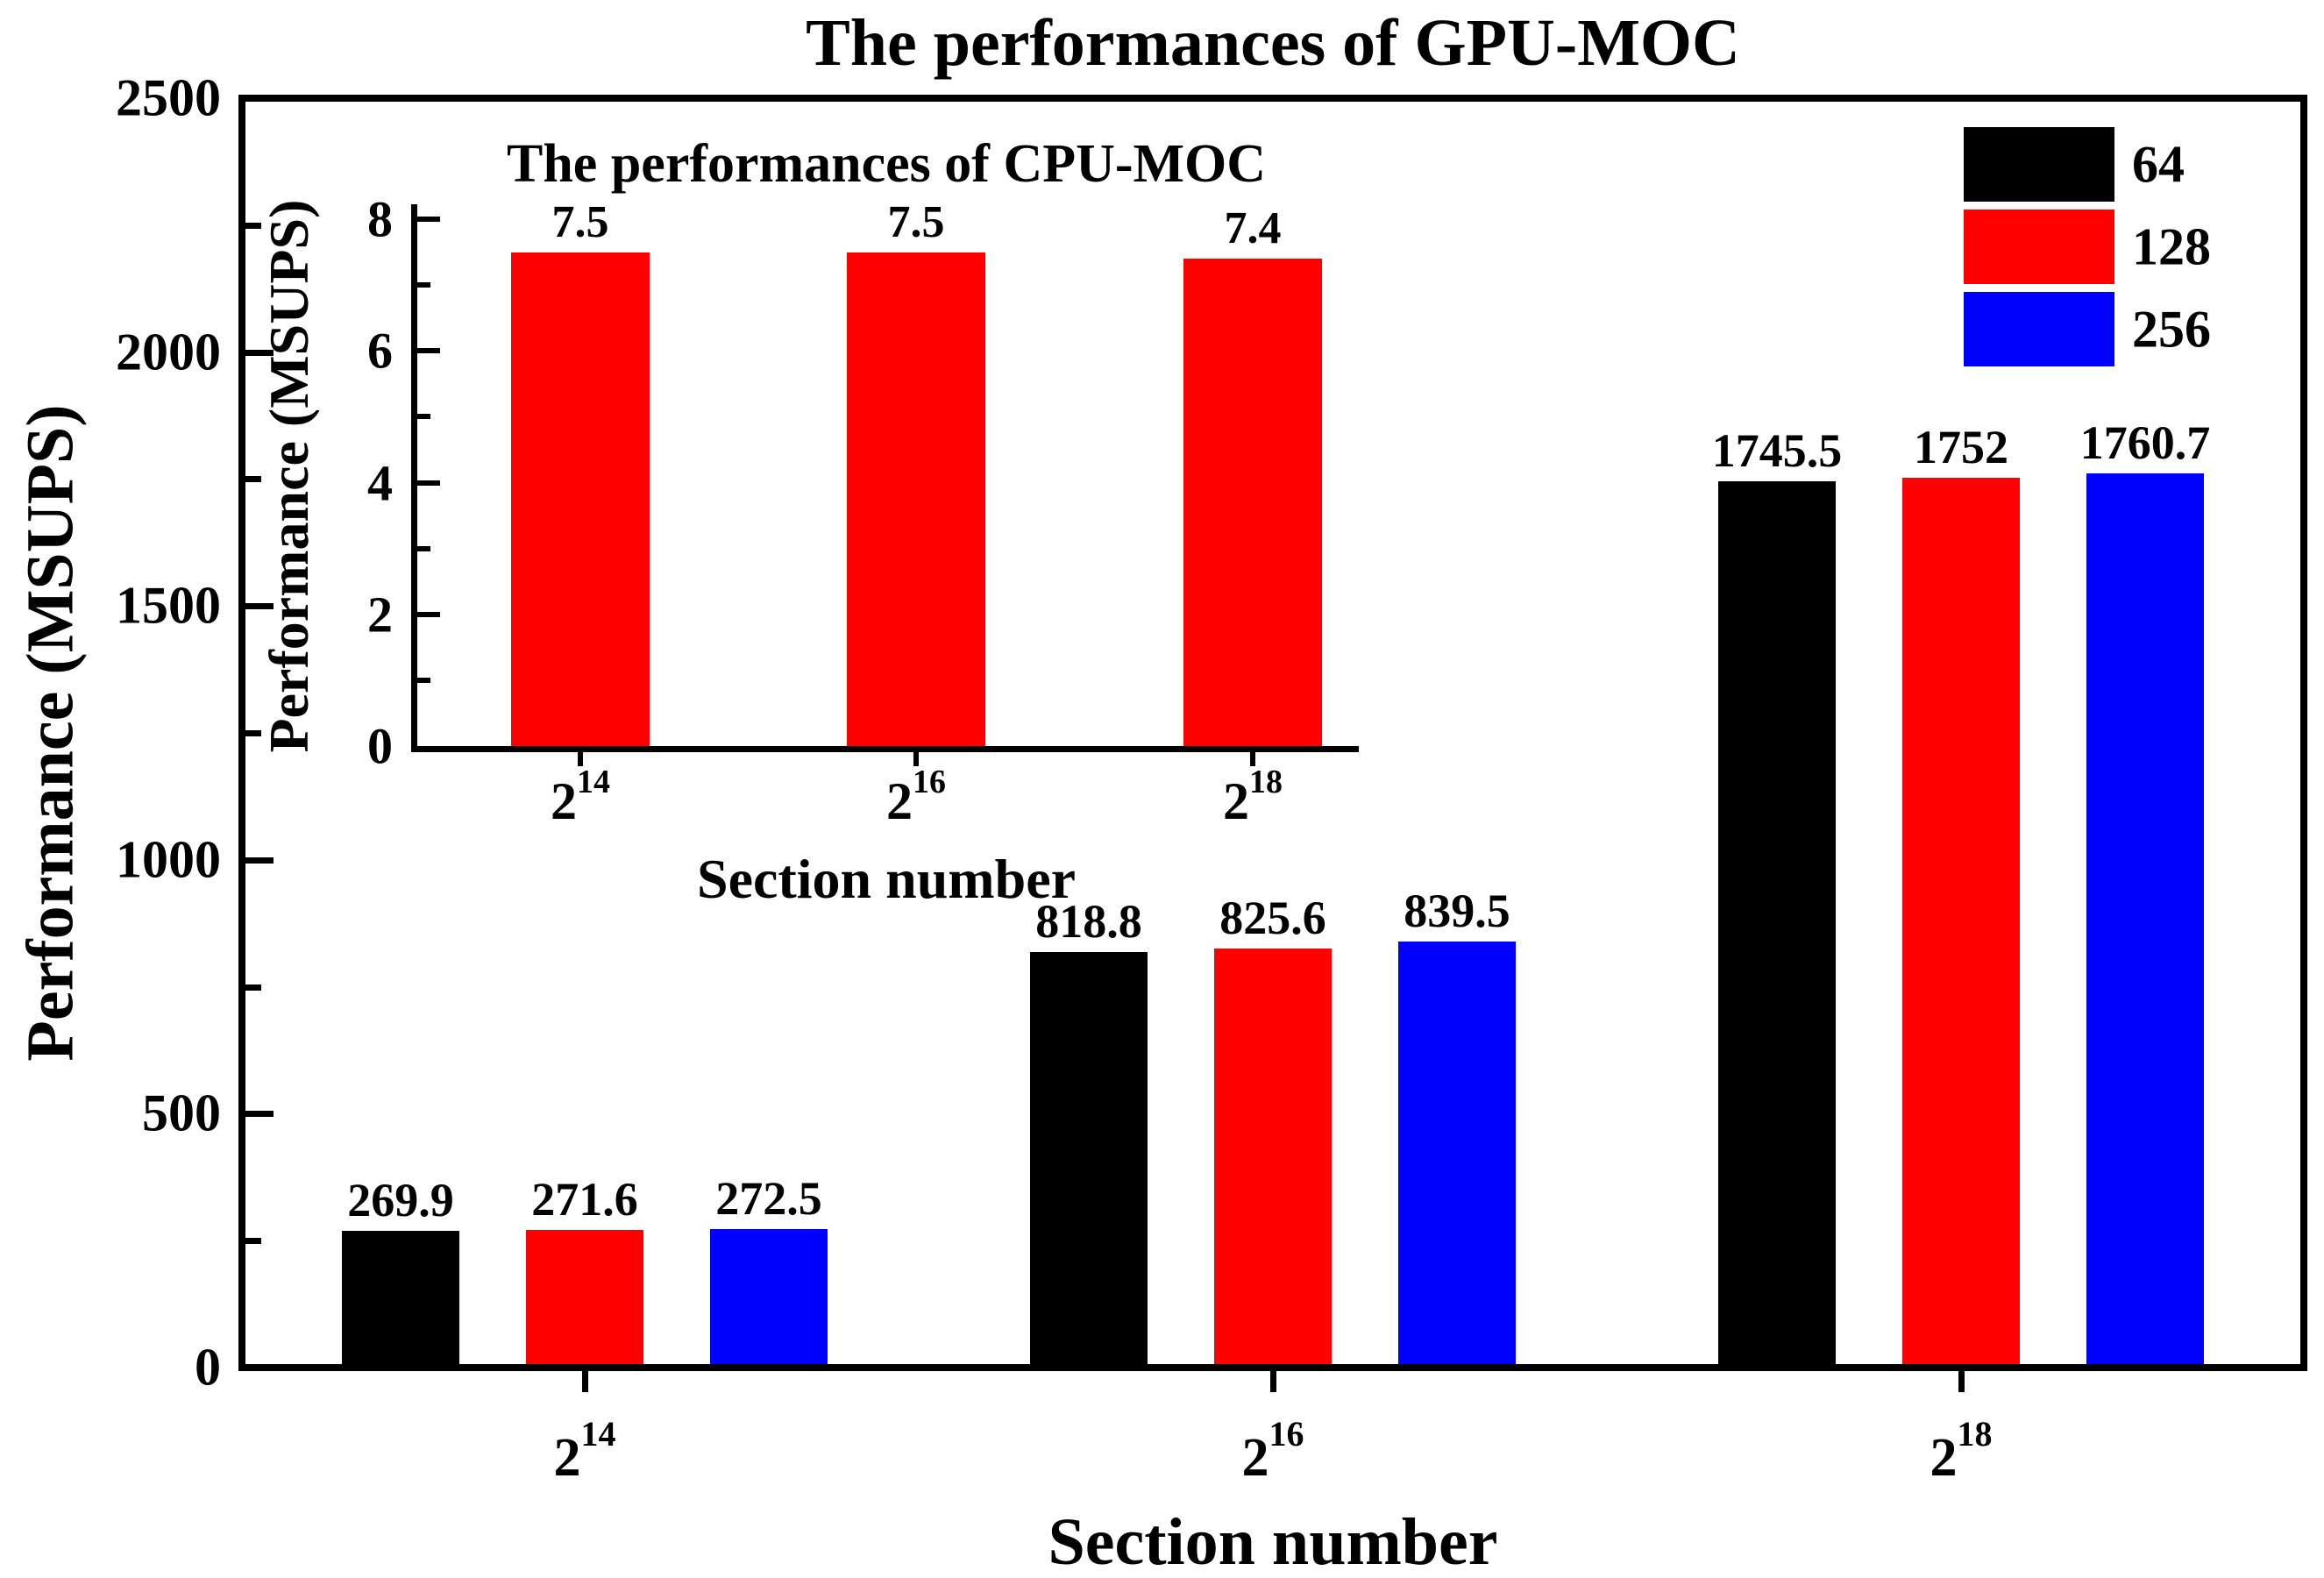  Describe the element at coordinates (1273, 43) in the screenshot. I see `main-chart-title: The performances of GPU-MOC` at that location.